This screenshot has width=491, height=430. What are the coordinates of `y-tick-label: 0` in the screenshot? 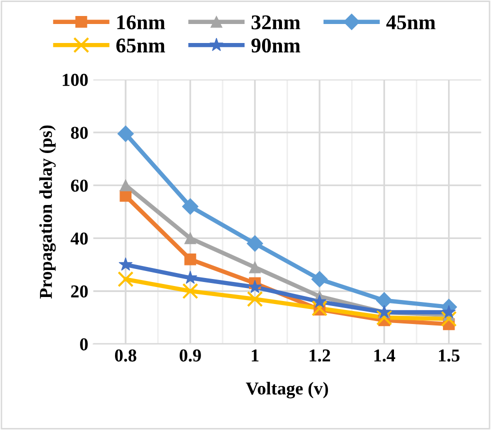 It's located at (84, 344).